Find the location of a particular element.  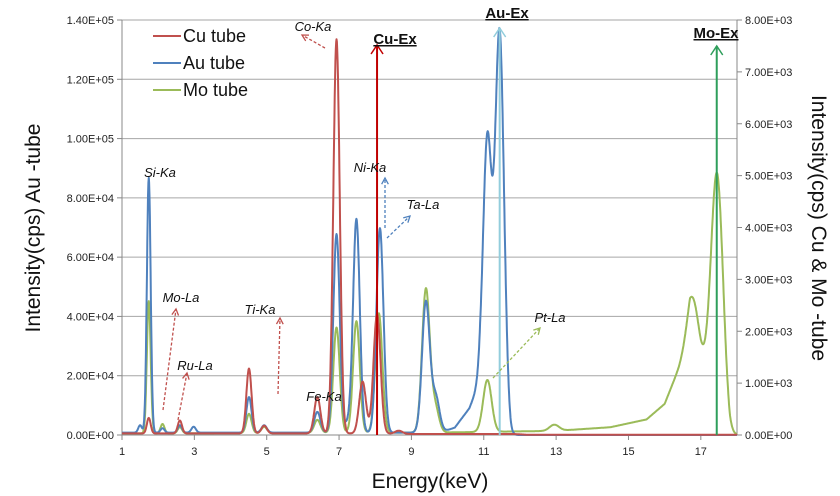

x-tick-label: 11 is located at coordinates (483, 452).